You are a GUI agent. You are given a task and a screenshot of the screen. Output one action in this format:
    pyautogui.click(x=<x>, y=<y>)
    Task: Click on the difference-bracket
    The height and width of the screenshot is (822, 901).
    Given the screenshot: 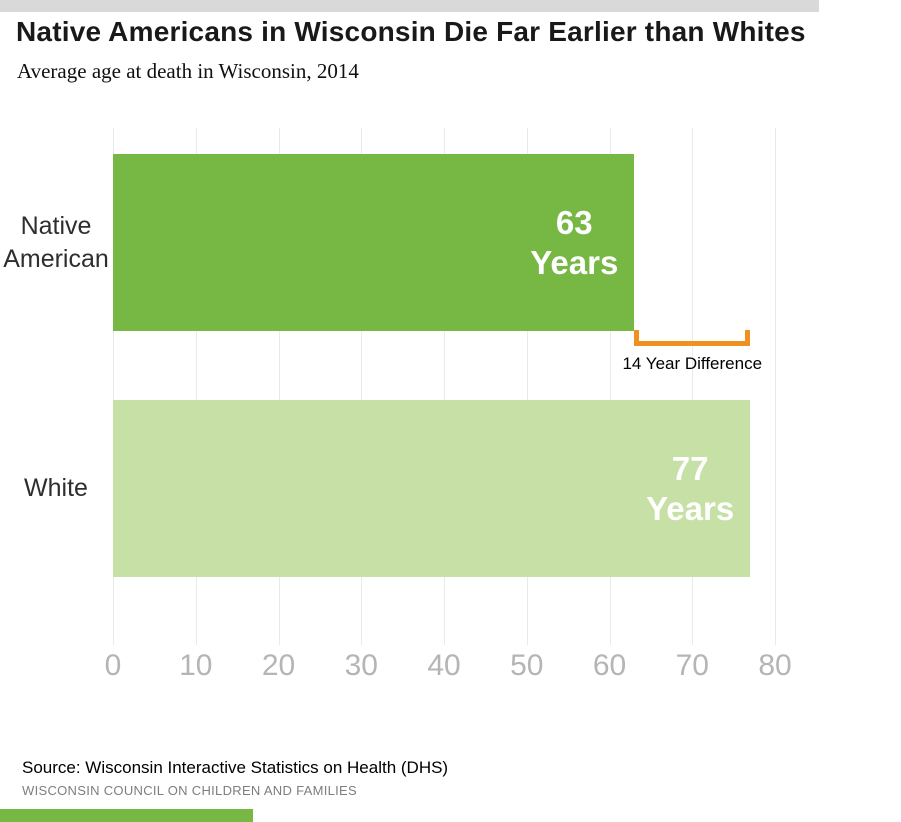 What is the action you would take?
    pyautogui.click(x=692, y=338)
    